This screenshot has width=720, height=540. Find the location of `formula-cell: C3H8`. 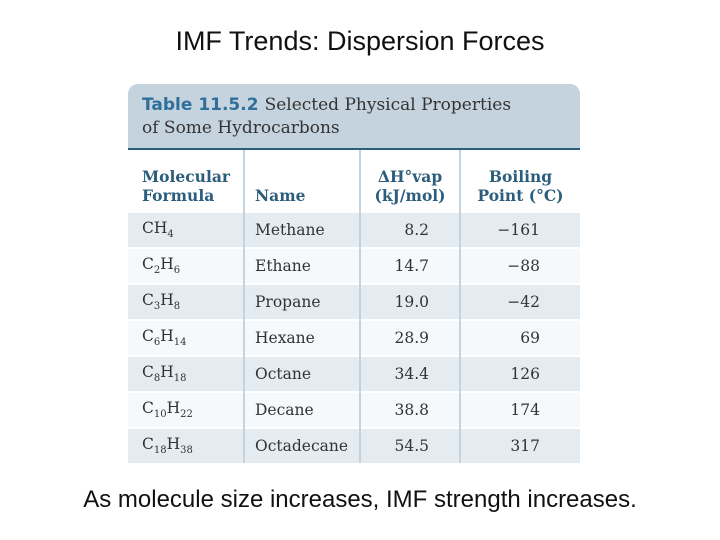

formula-cell: C3H8 is located at coordinates (186, 301).